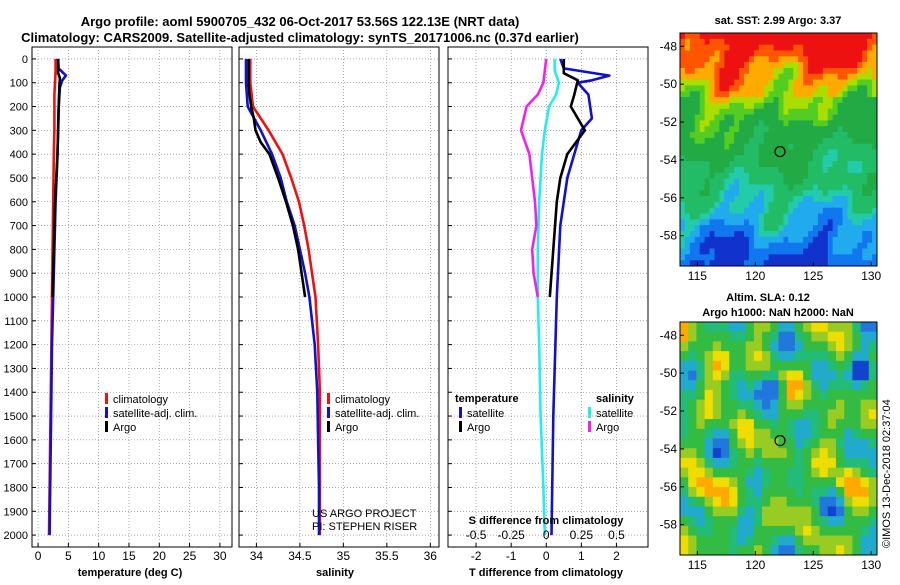 This screenshot has height=585, width=900. What do you see at coordinates (190, 556) in the screenshot?
I see `x-tick-label: 25` at bounding box center [190, 556].